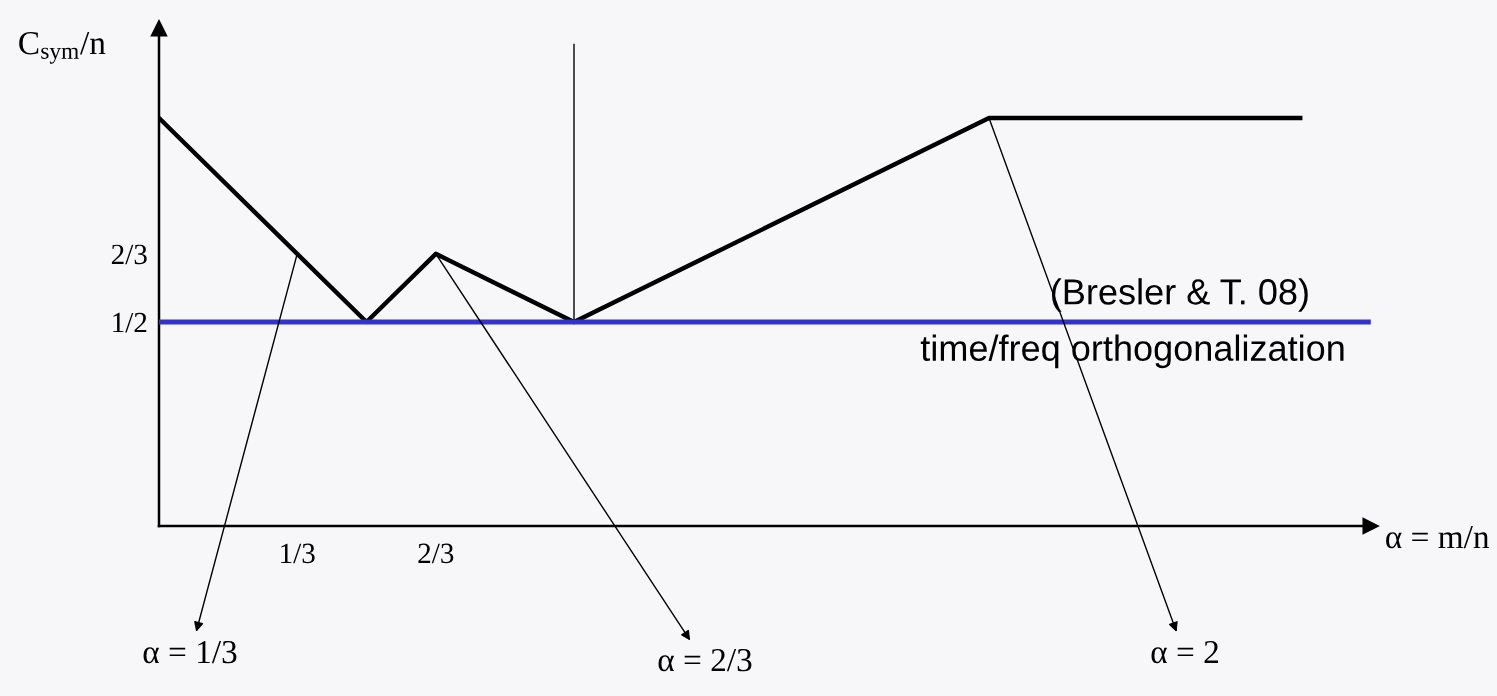 Image resolution: width=1497 pixels, height=696 pixels. What do you see at coordinates (1180, 295) in the screenshot?
I see `annotation: (Bresler & T. 08)` at bounding box center [1180, 295].